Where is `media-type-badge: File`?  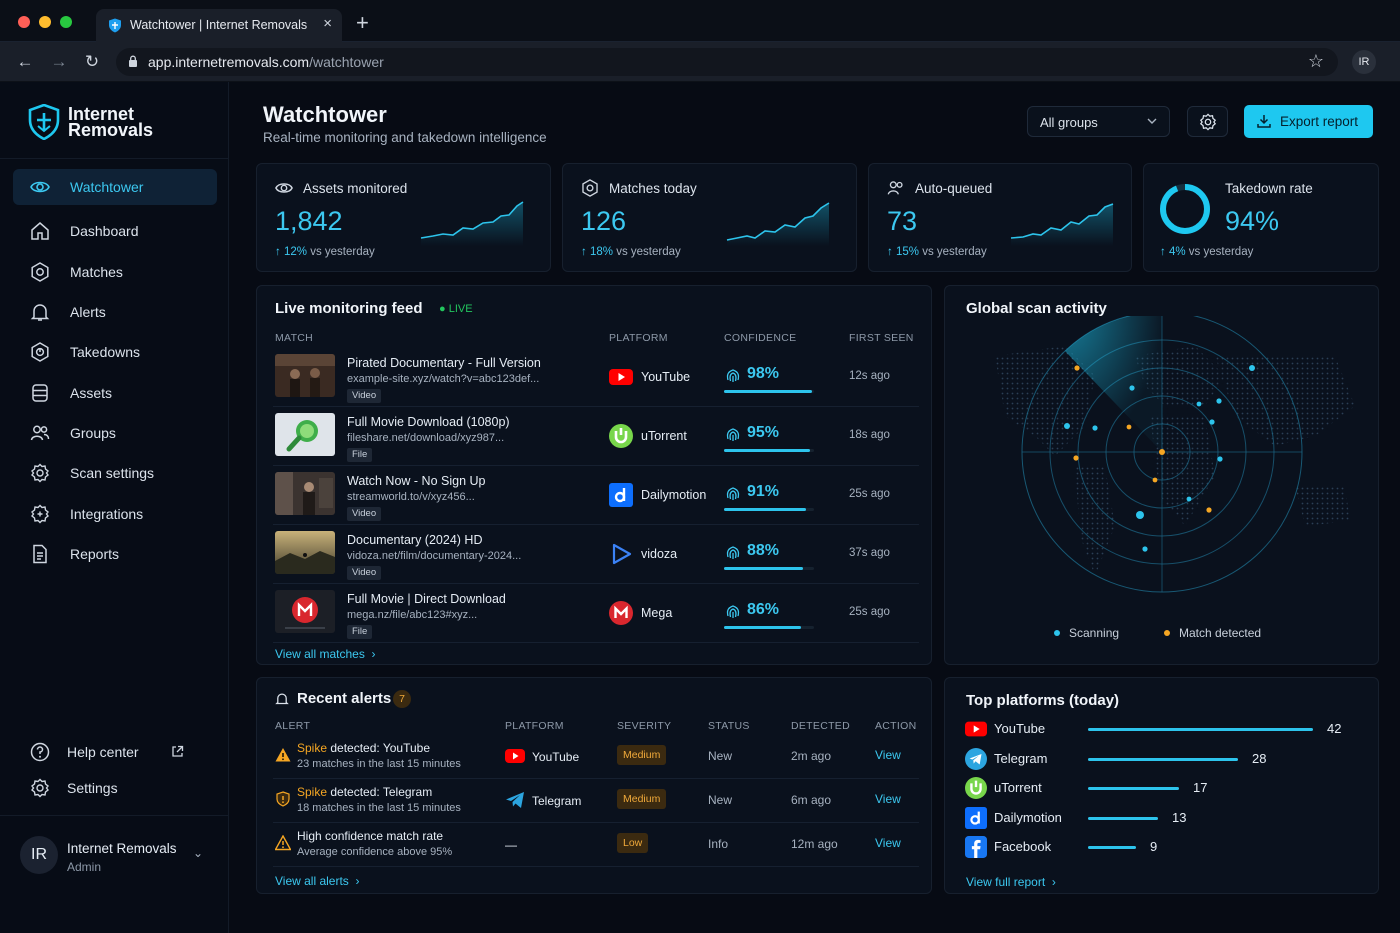
media-type-badge: File is located at coordinates (360, 455).